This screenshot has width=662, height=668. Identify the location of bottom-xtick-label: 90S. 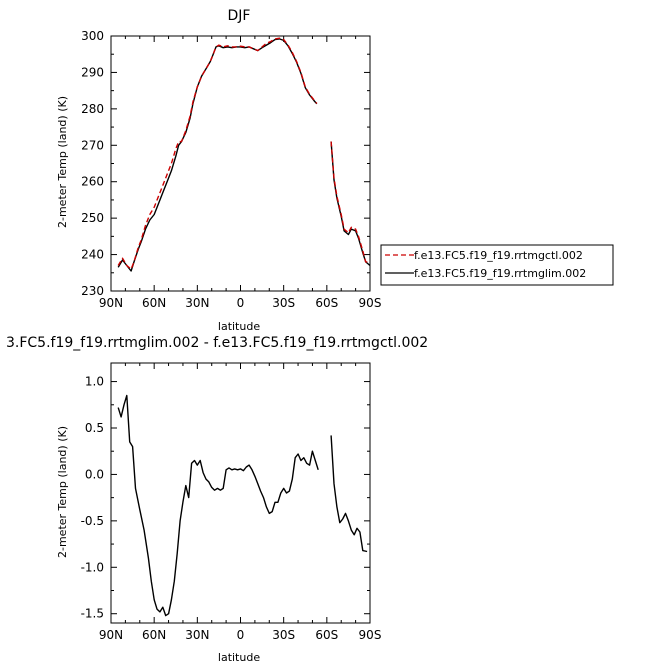
(370, 635).